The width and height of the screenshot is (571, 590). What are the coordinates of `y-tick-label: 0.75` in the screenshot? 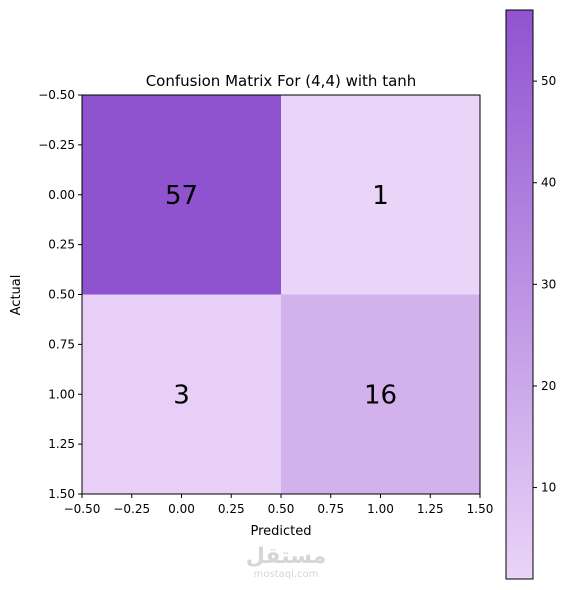 It's located at (61, 344).